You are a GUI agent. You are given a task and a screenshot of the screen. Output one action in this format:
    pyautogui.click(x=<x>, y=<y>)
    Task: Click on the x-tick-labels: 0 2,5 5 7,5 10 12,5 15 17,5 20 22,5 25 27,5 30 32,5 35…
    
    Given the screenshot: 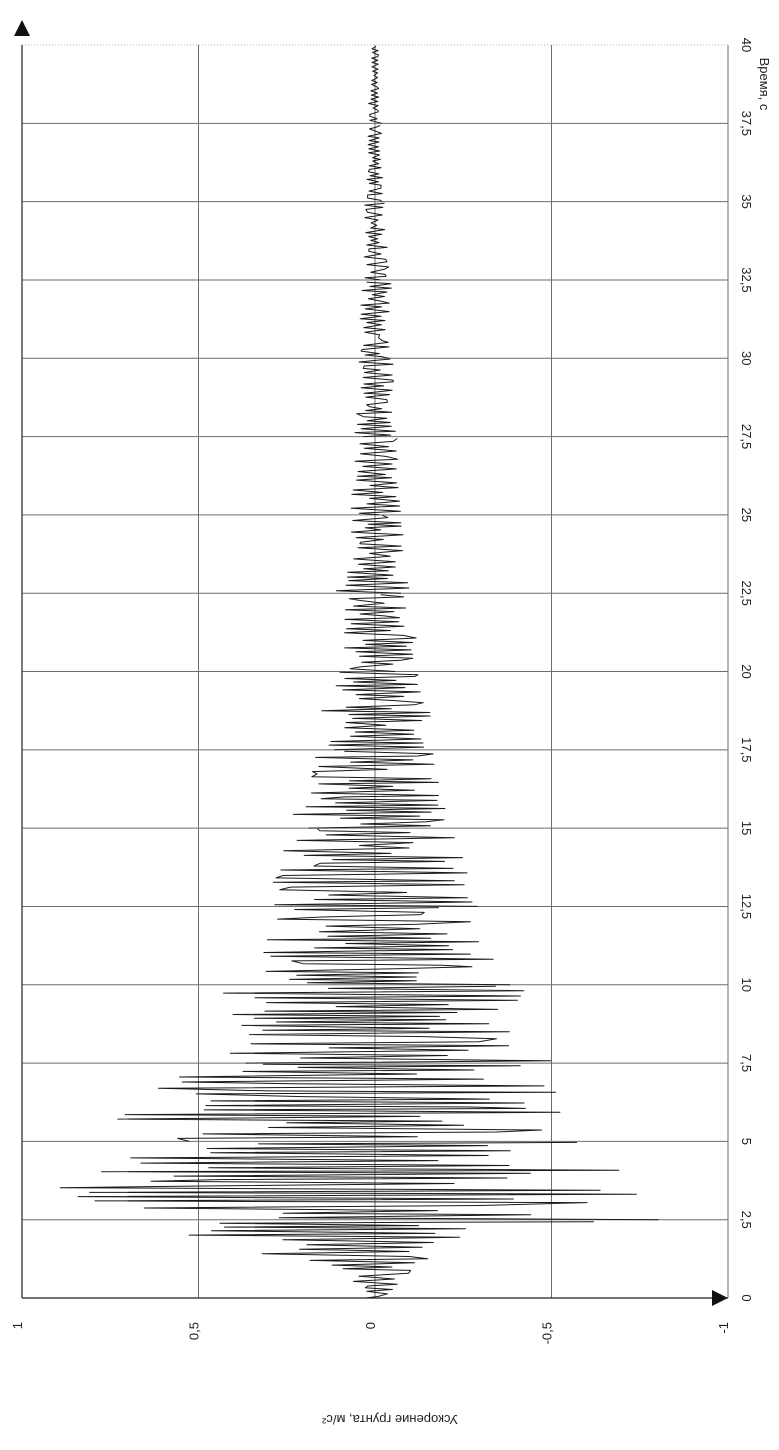 What is the action you would take?
    pyautogui.click(x=746, y=670)
    